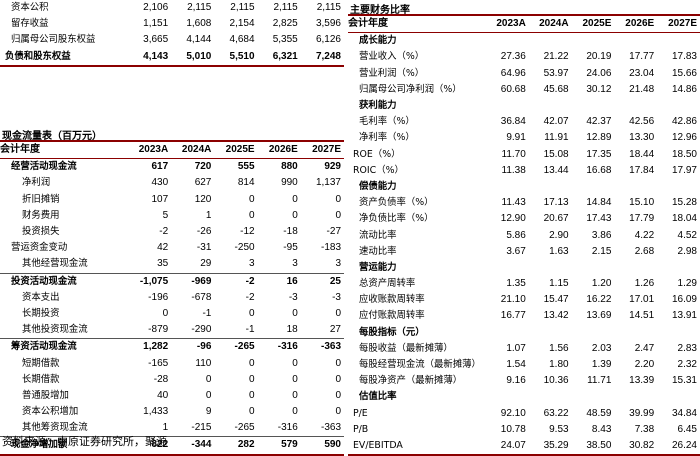 Image resolution: width=700 pixels, height=456 pixels. I want to click on cell-value: -265, so click(236, 347).